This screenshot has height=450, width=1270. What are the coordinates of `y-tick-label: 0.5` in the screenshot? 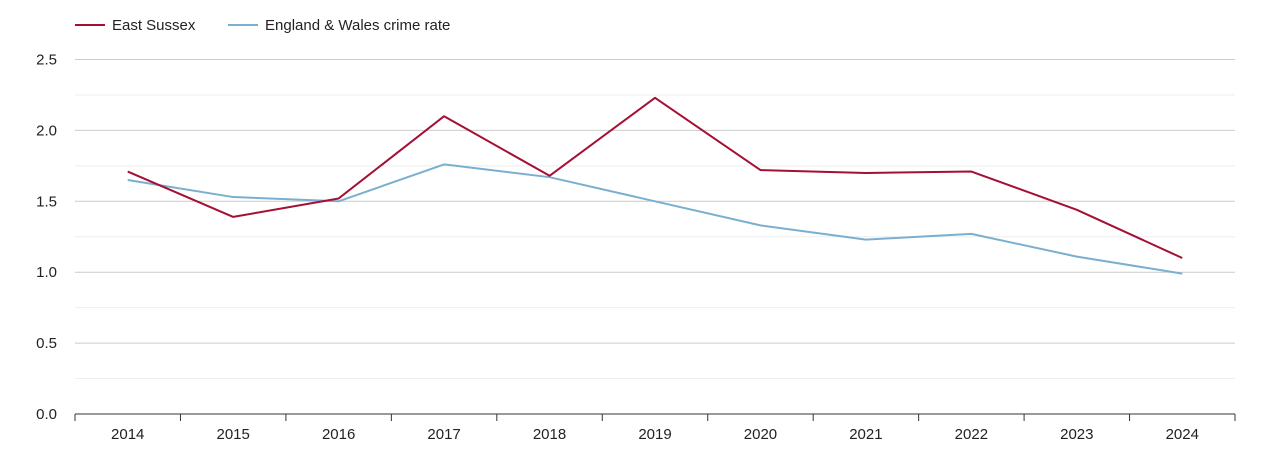 It's located at (46, 343).